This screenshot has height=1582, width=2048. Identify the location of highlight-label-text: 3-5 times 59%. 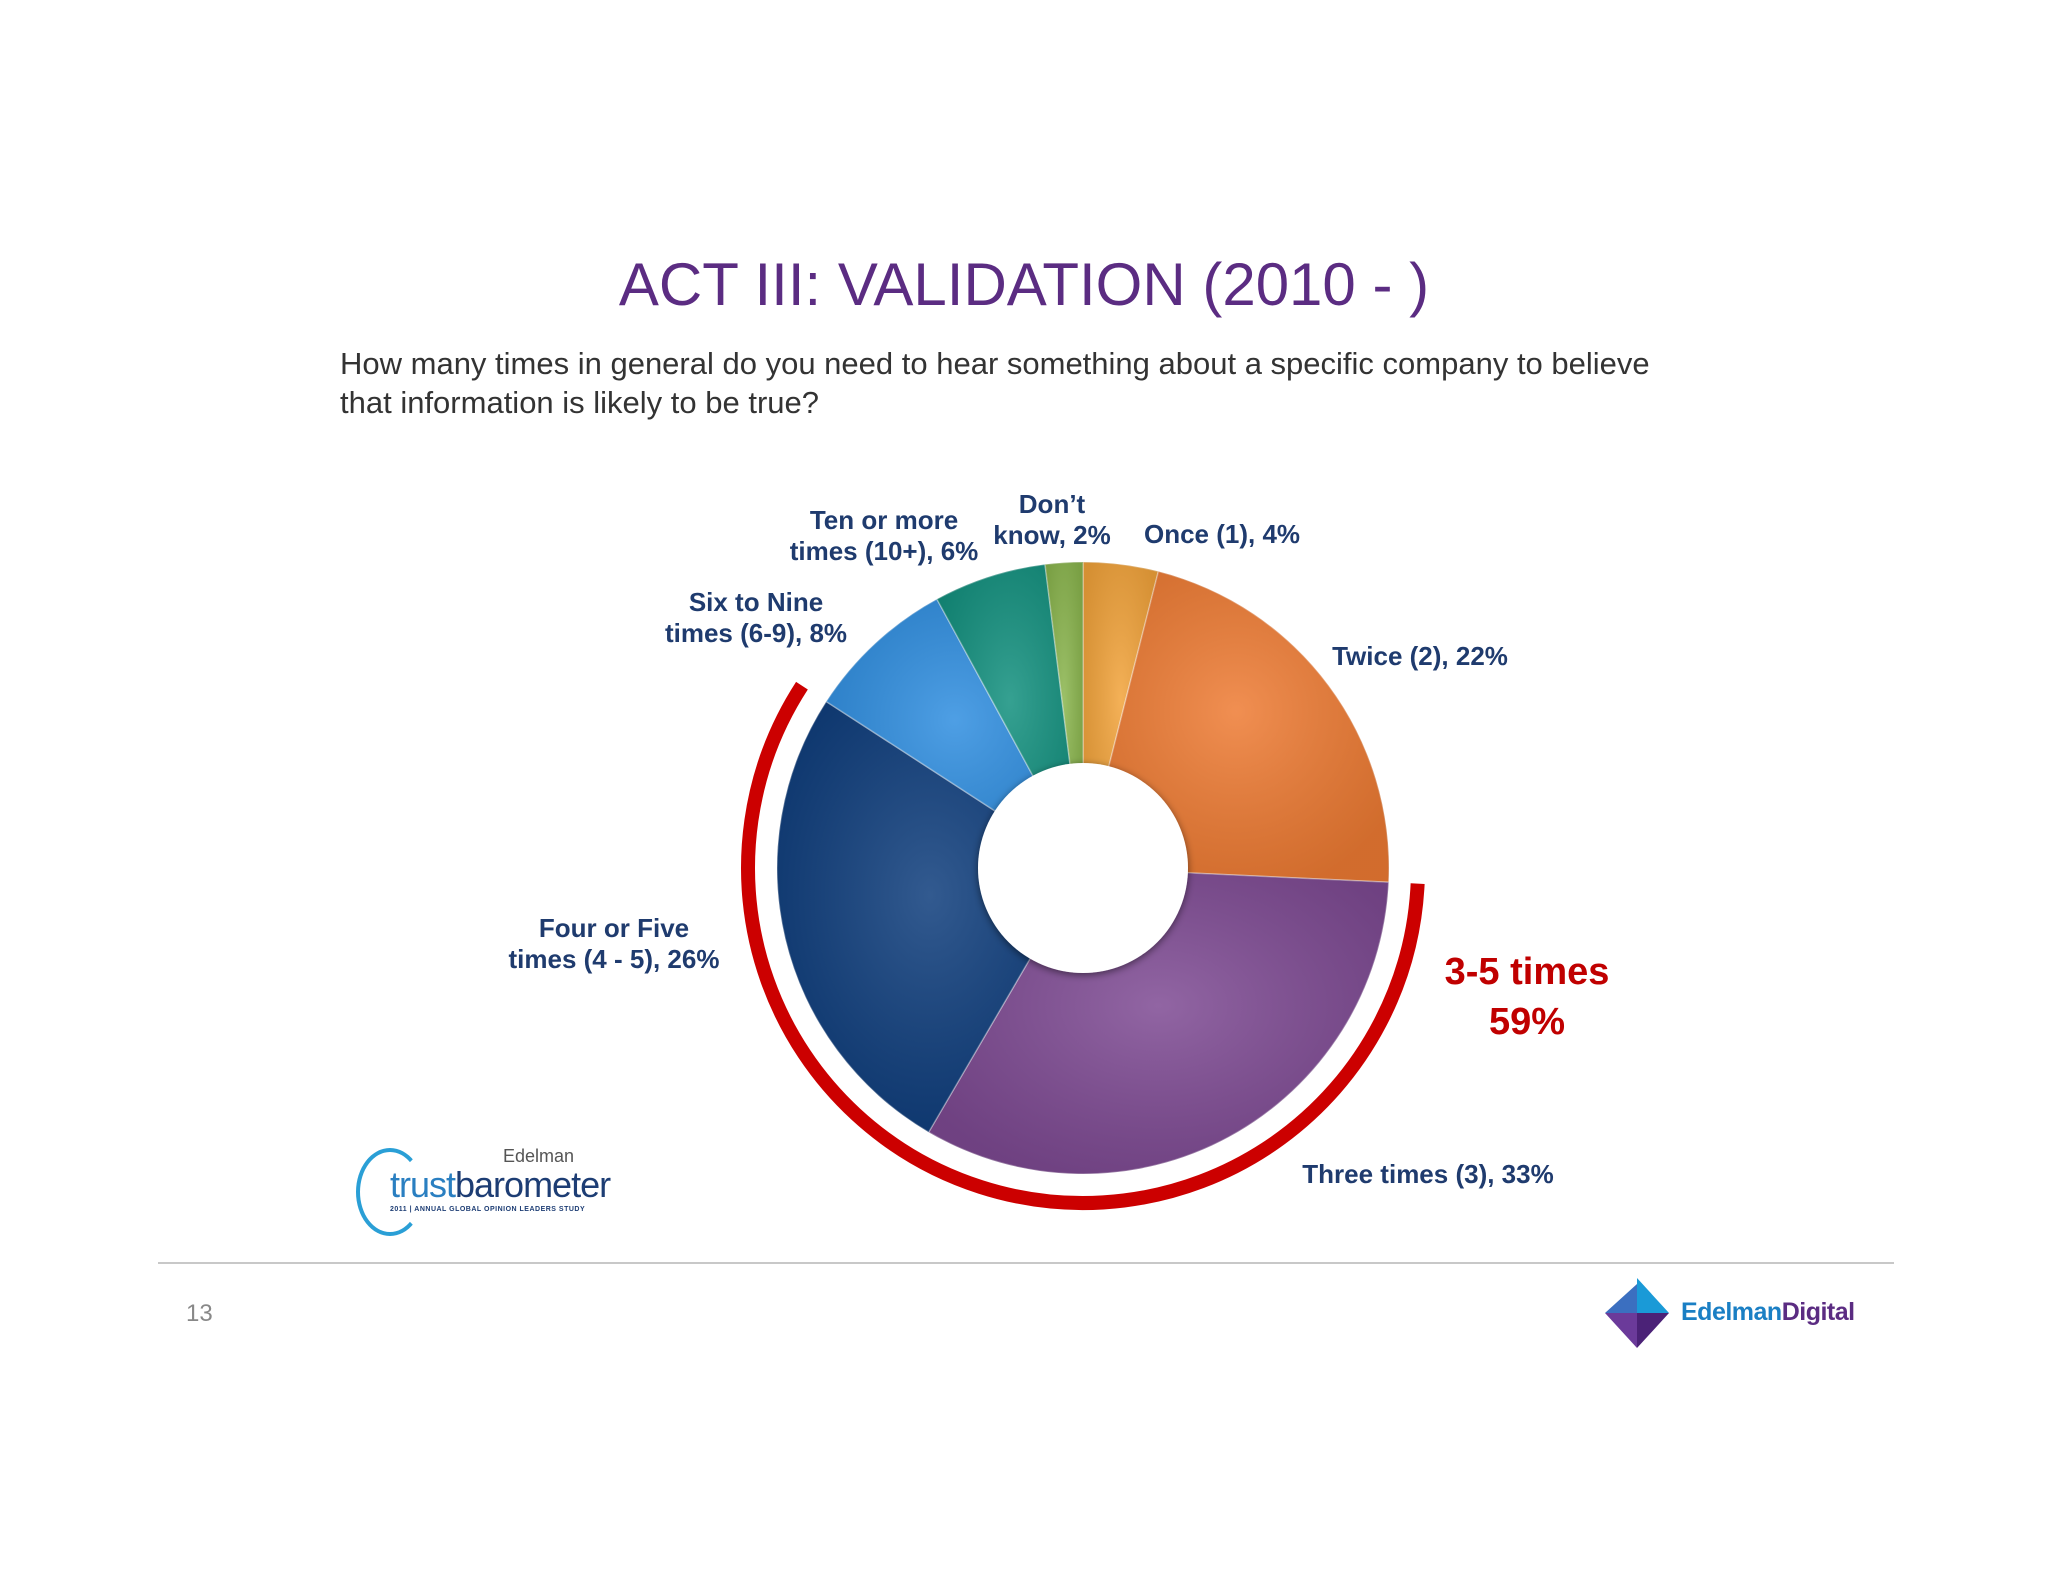
(1527, 997).